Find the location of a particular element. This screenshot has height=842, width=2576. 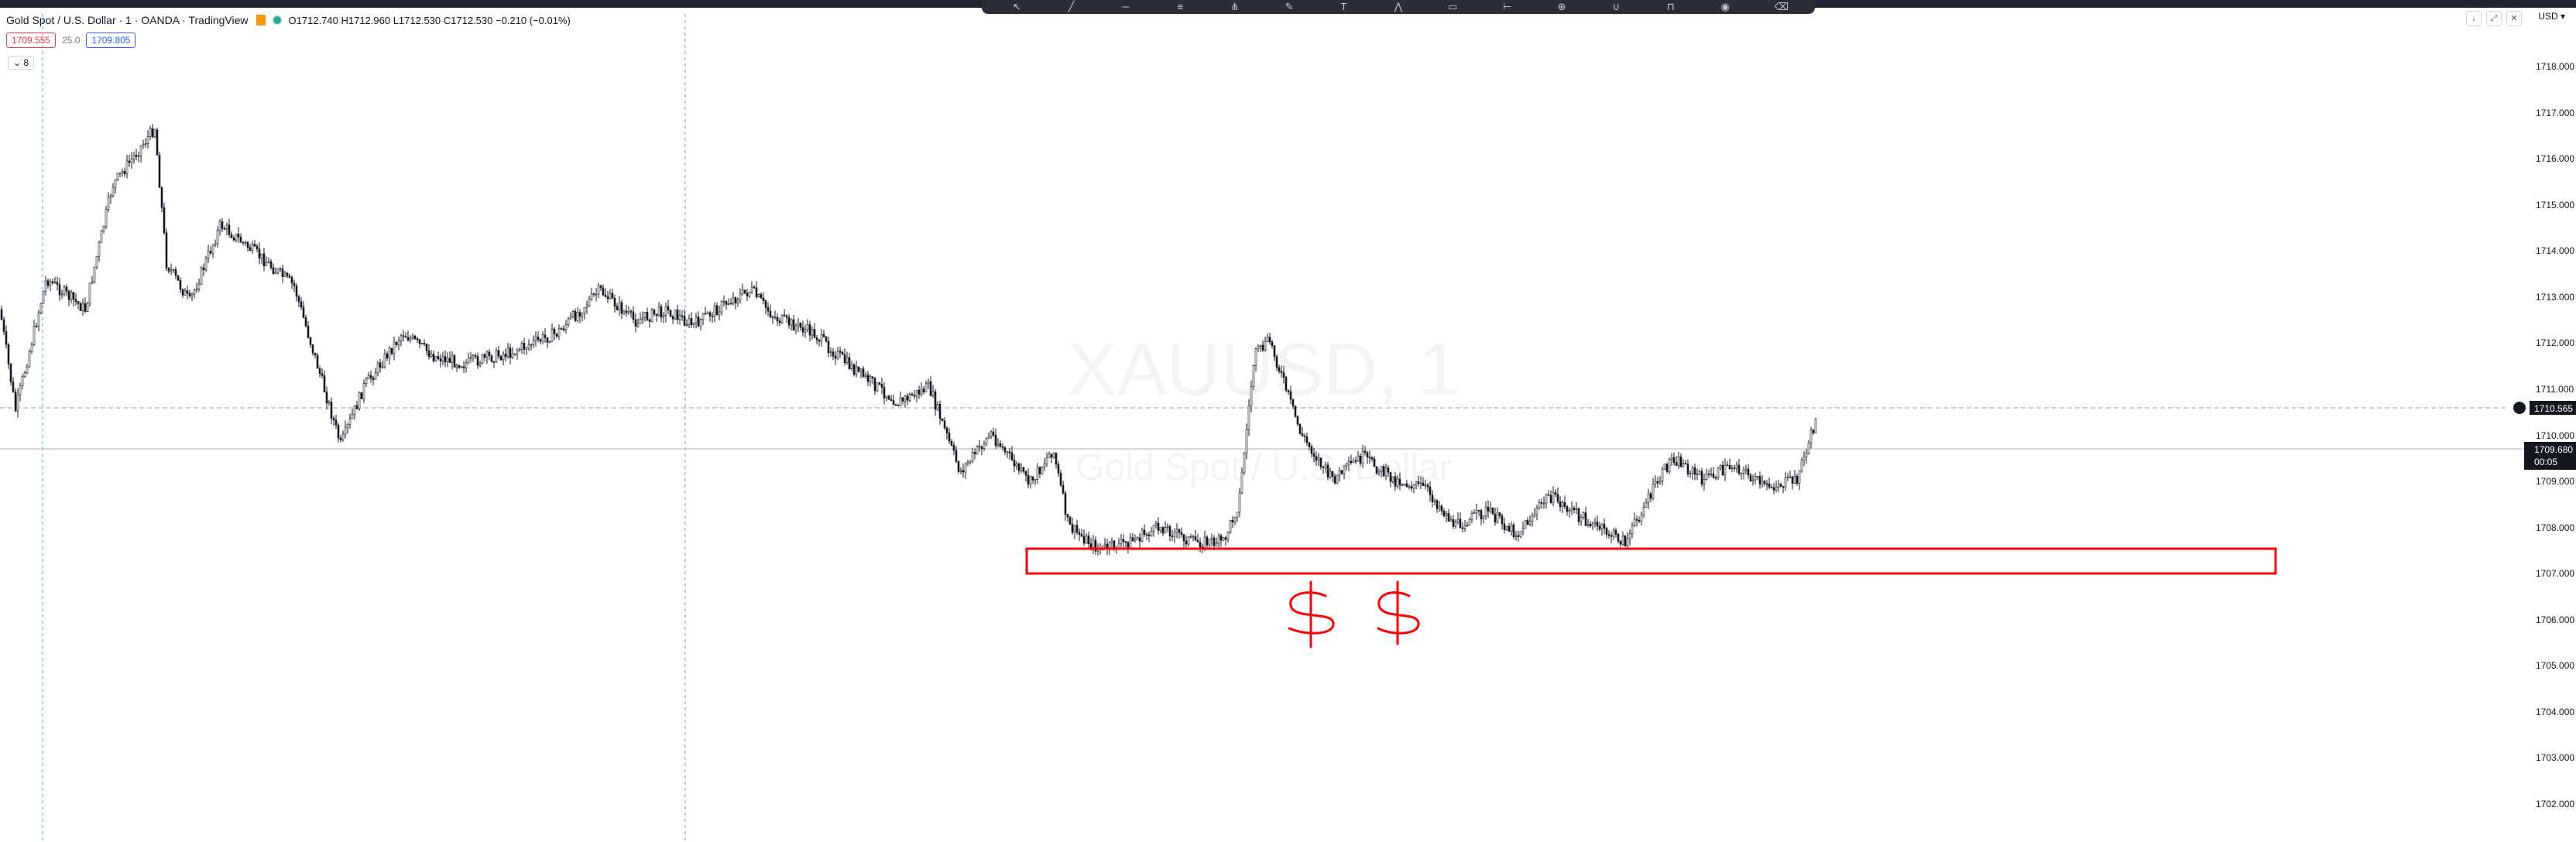

ruler-icon: ⊢ is located at coordinates (1507, 7).